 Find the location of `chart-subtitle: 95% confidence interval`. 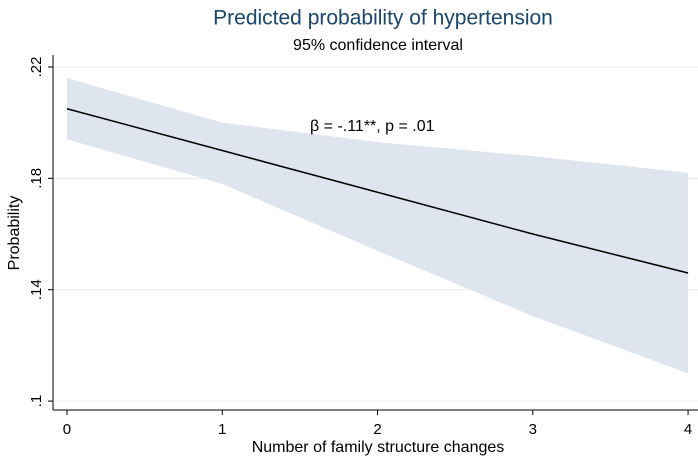

chart-subtitle: 95% confidence interval is located at coordinates (378, 45).